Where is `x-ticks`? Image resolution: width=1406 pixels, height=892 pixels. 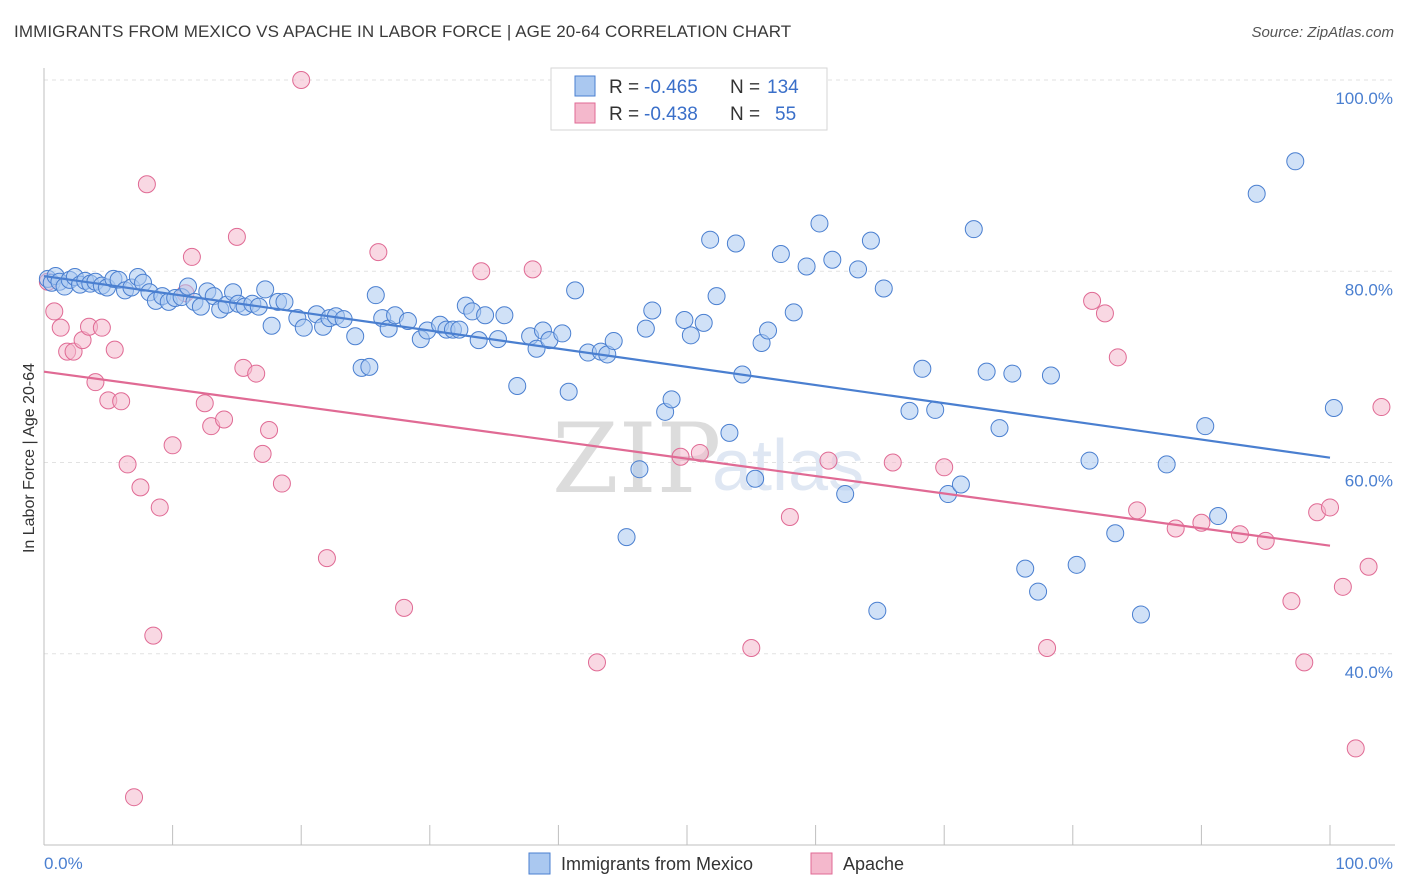
x-ticks is located at coordinates (687, 835).